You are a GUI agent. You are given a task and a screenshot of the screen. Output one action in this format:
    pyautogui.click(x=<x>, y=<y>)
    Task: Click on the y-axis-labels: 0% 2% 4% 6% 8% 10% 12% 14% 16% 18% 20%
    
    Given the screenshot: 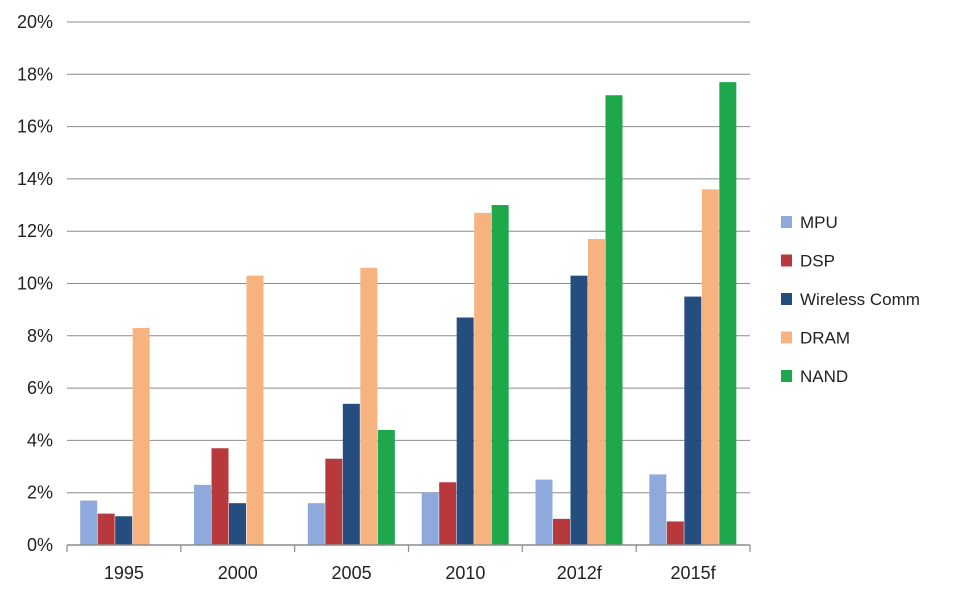 What is the action you would take?
    pyautogui.click(x=35, y=283)
    